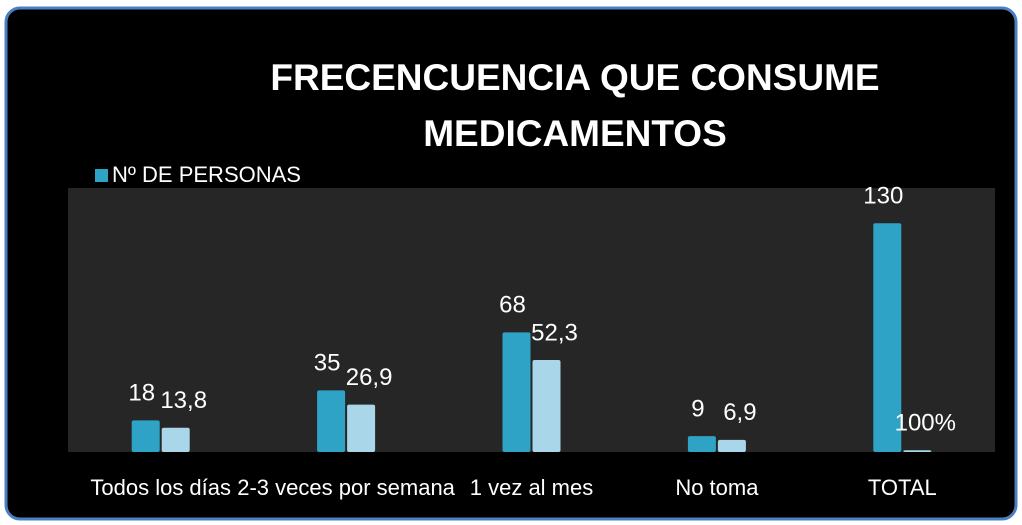 This screenshot has width=1022, height=525. I want to click on data-label: 52,3, so click(554, 332).